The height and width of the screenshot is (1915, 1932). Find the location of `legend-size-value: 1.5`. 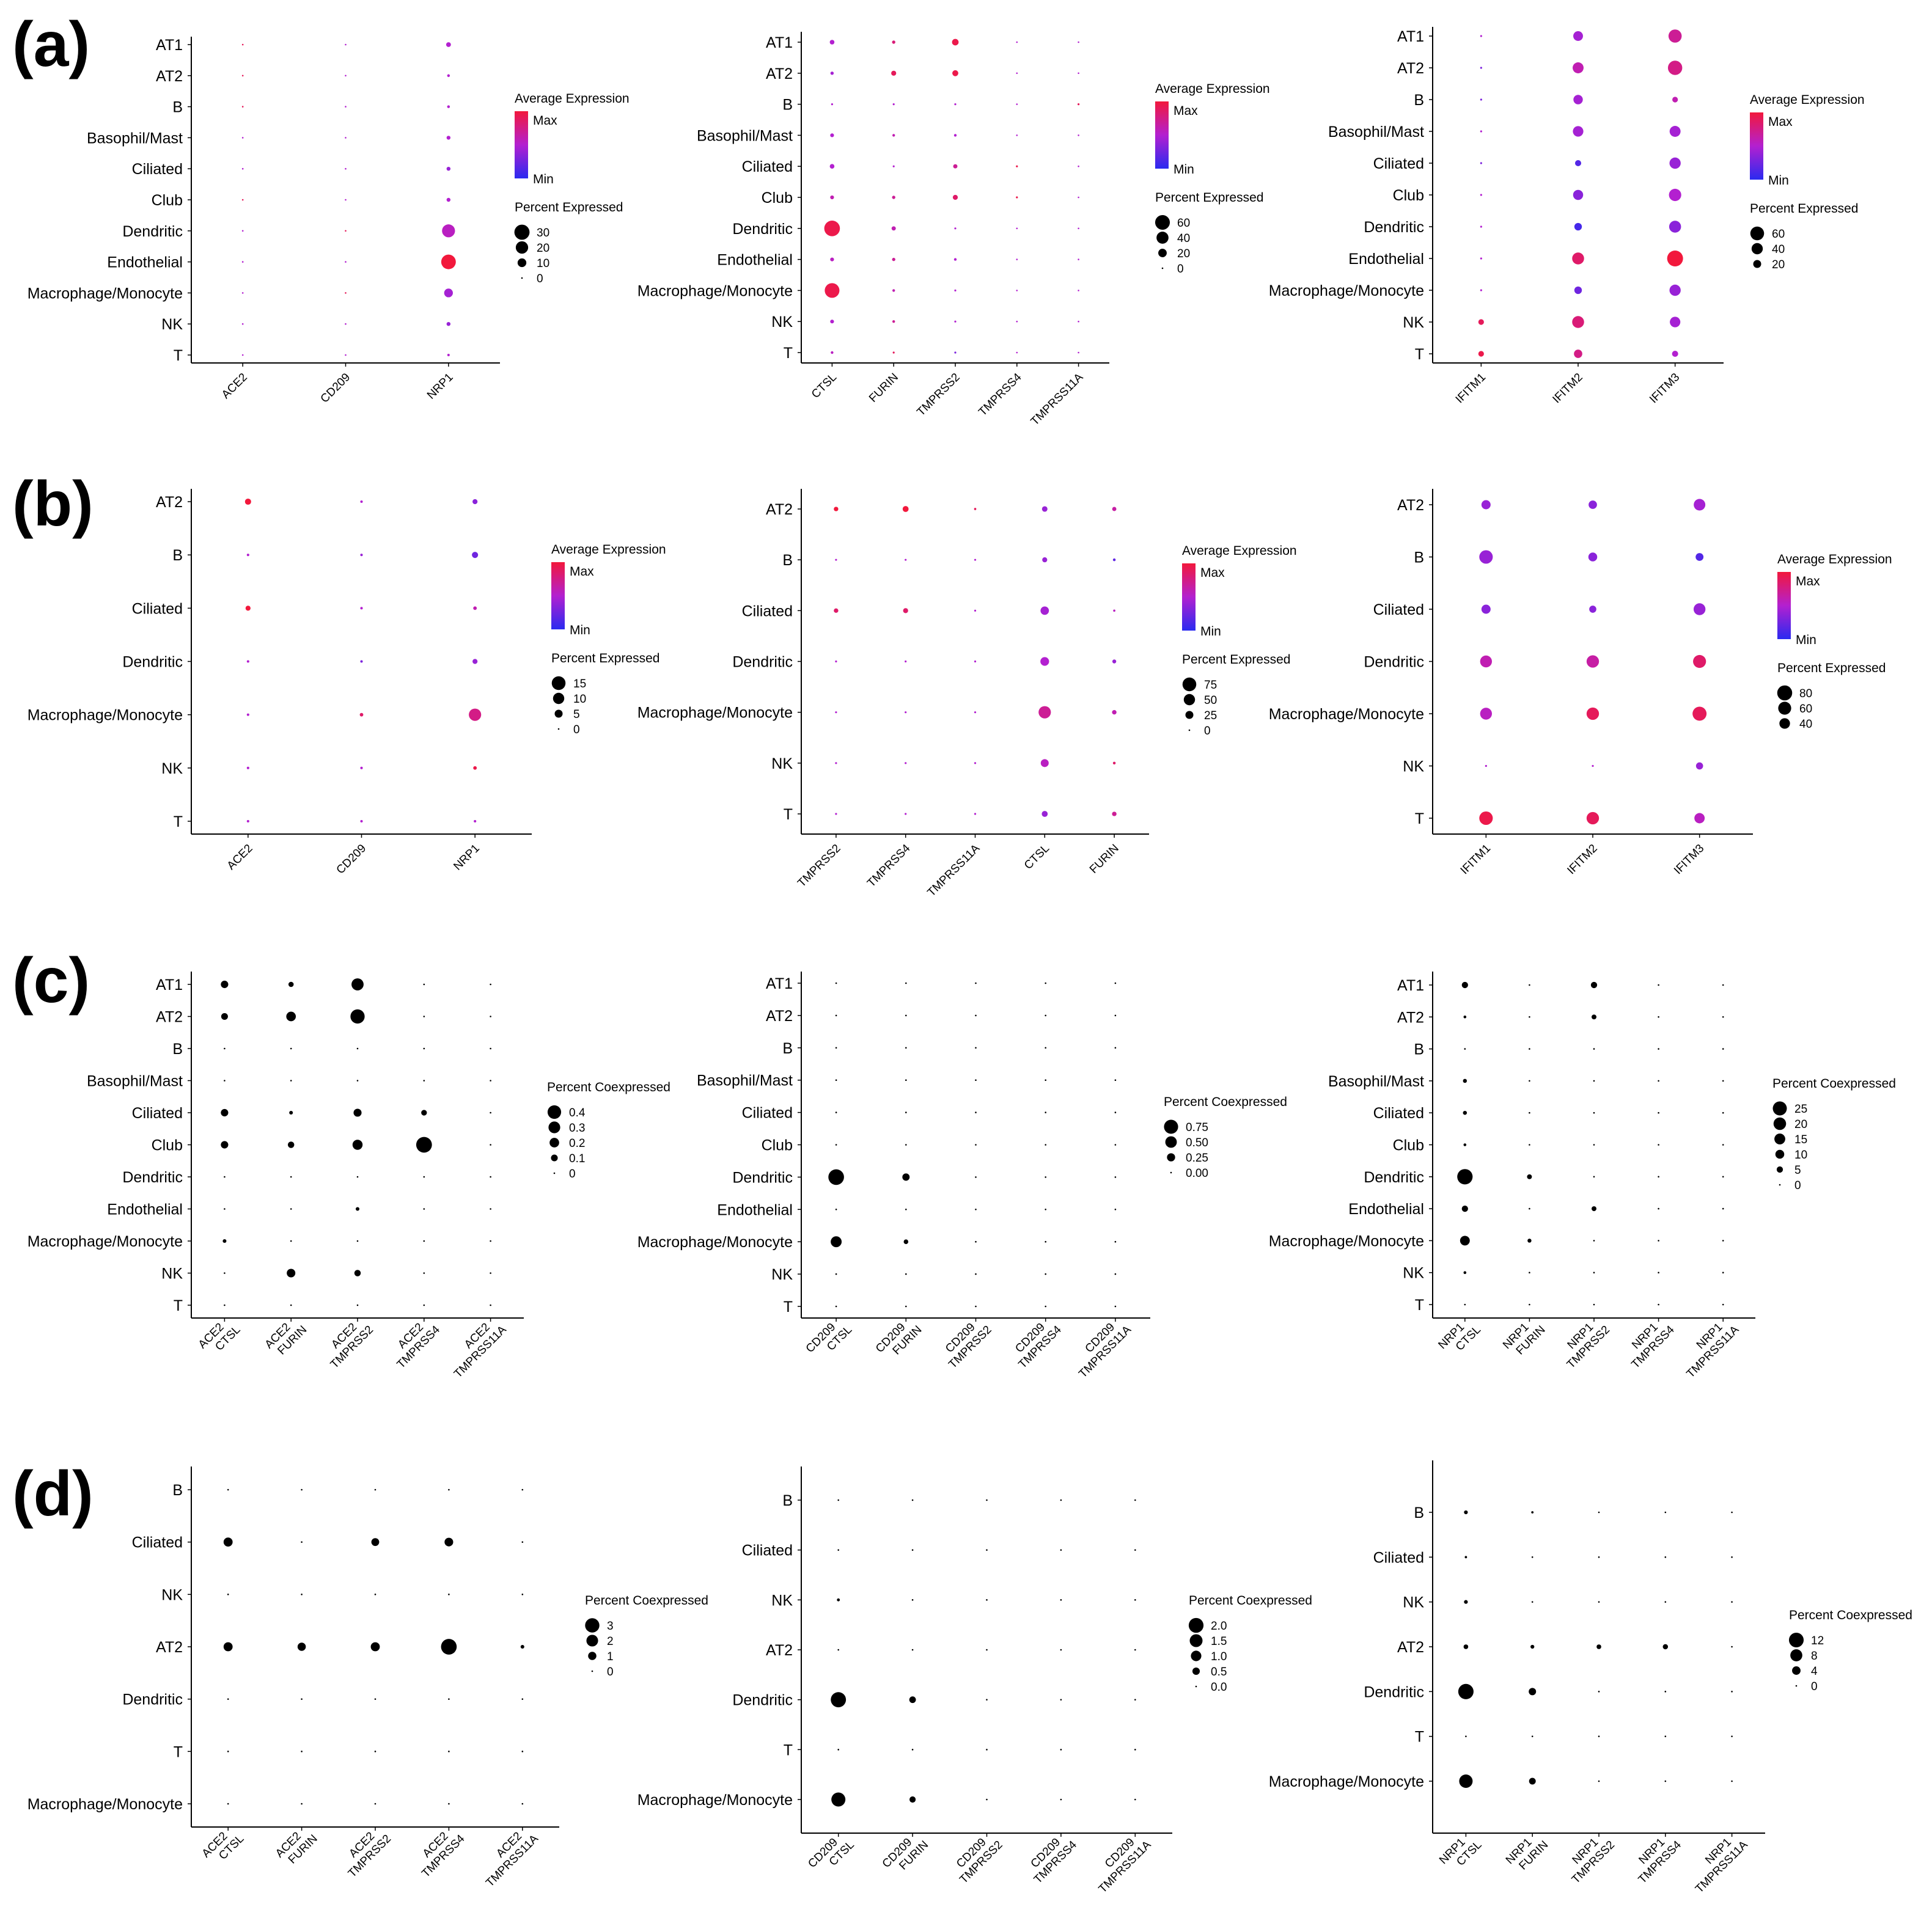

legend-size-value: 1.5 is located at coordinates (1219, 1641).